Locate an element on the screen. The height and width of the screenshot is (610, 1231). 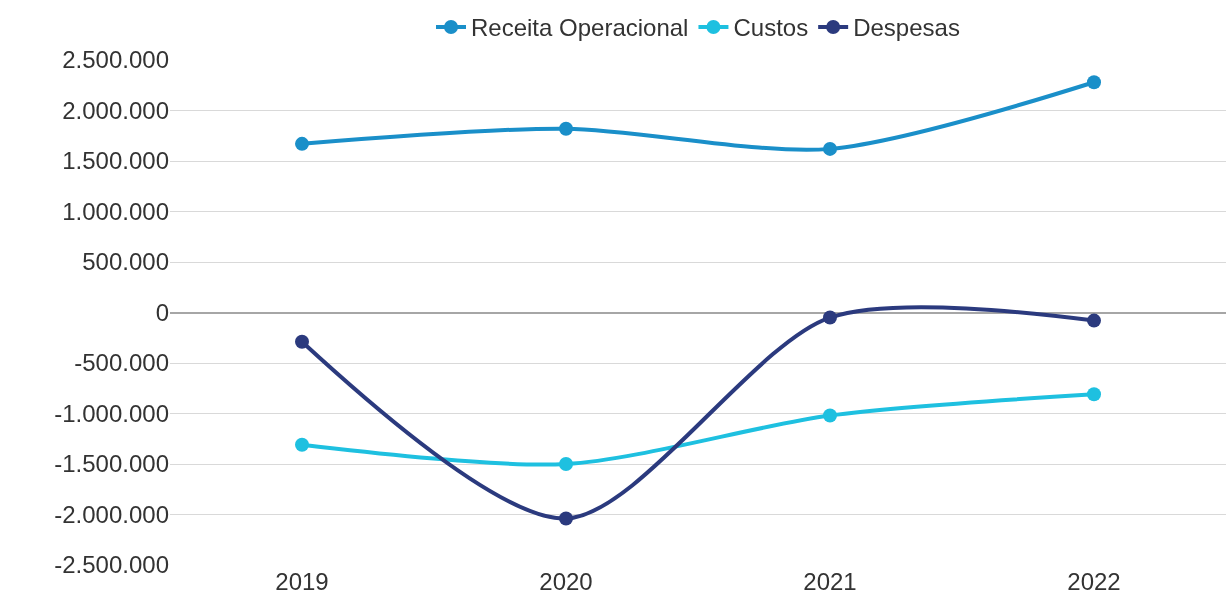
y-tick-label: 500.000 is located at coordinates (125, 262).